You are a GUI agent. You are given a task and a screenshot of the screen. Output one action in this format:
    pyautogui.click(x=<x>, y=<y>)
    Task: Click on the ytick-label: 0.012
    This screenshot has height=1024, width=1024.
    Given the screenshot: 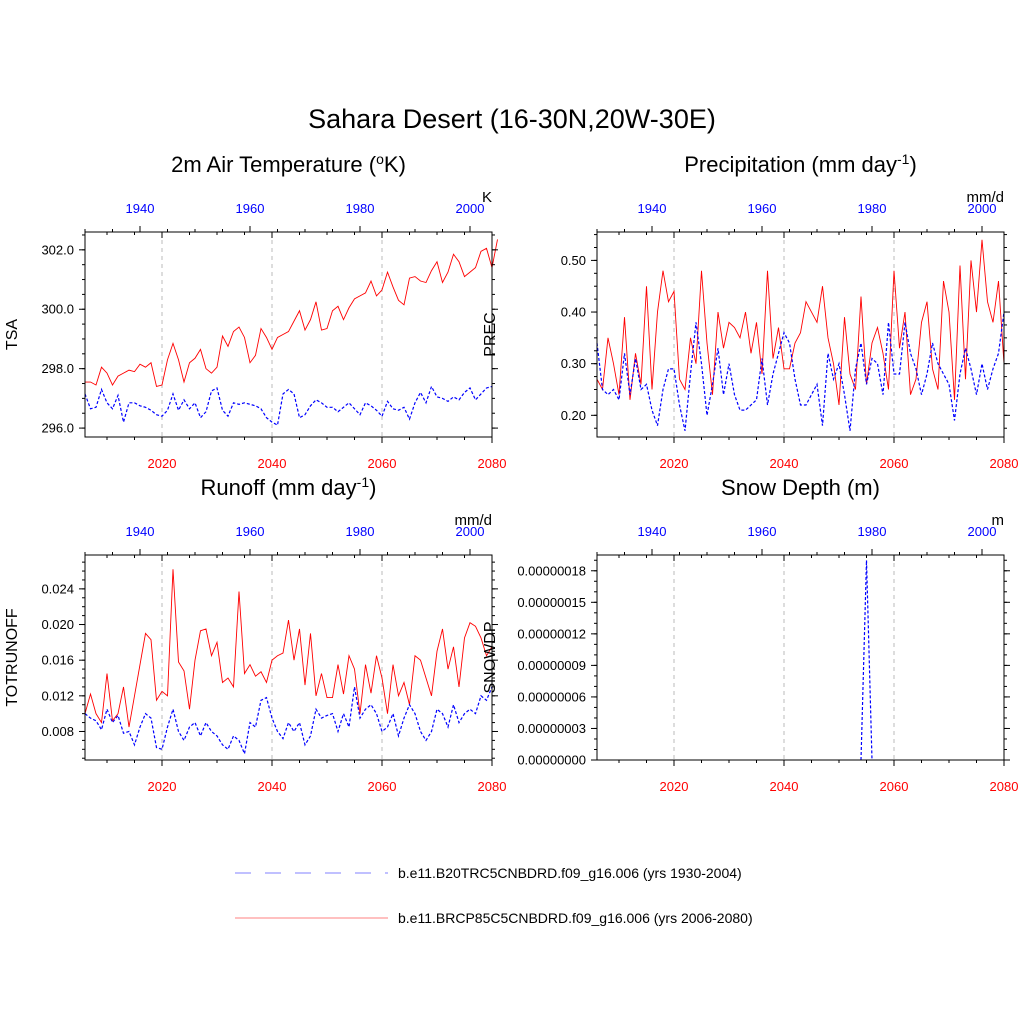 What is the action you would take?
    pyautogui.click(x=57, y=695)
    